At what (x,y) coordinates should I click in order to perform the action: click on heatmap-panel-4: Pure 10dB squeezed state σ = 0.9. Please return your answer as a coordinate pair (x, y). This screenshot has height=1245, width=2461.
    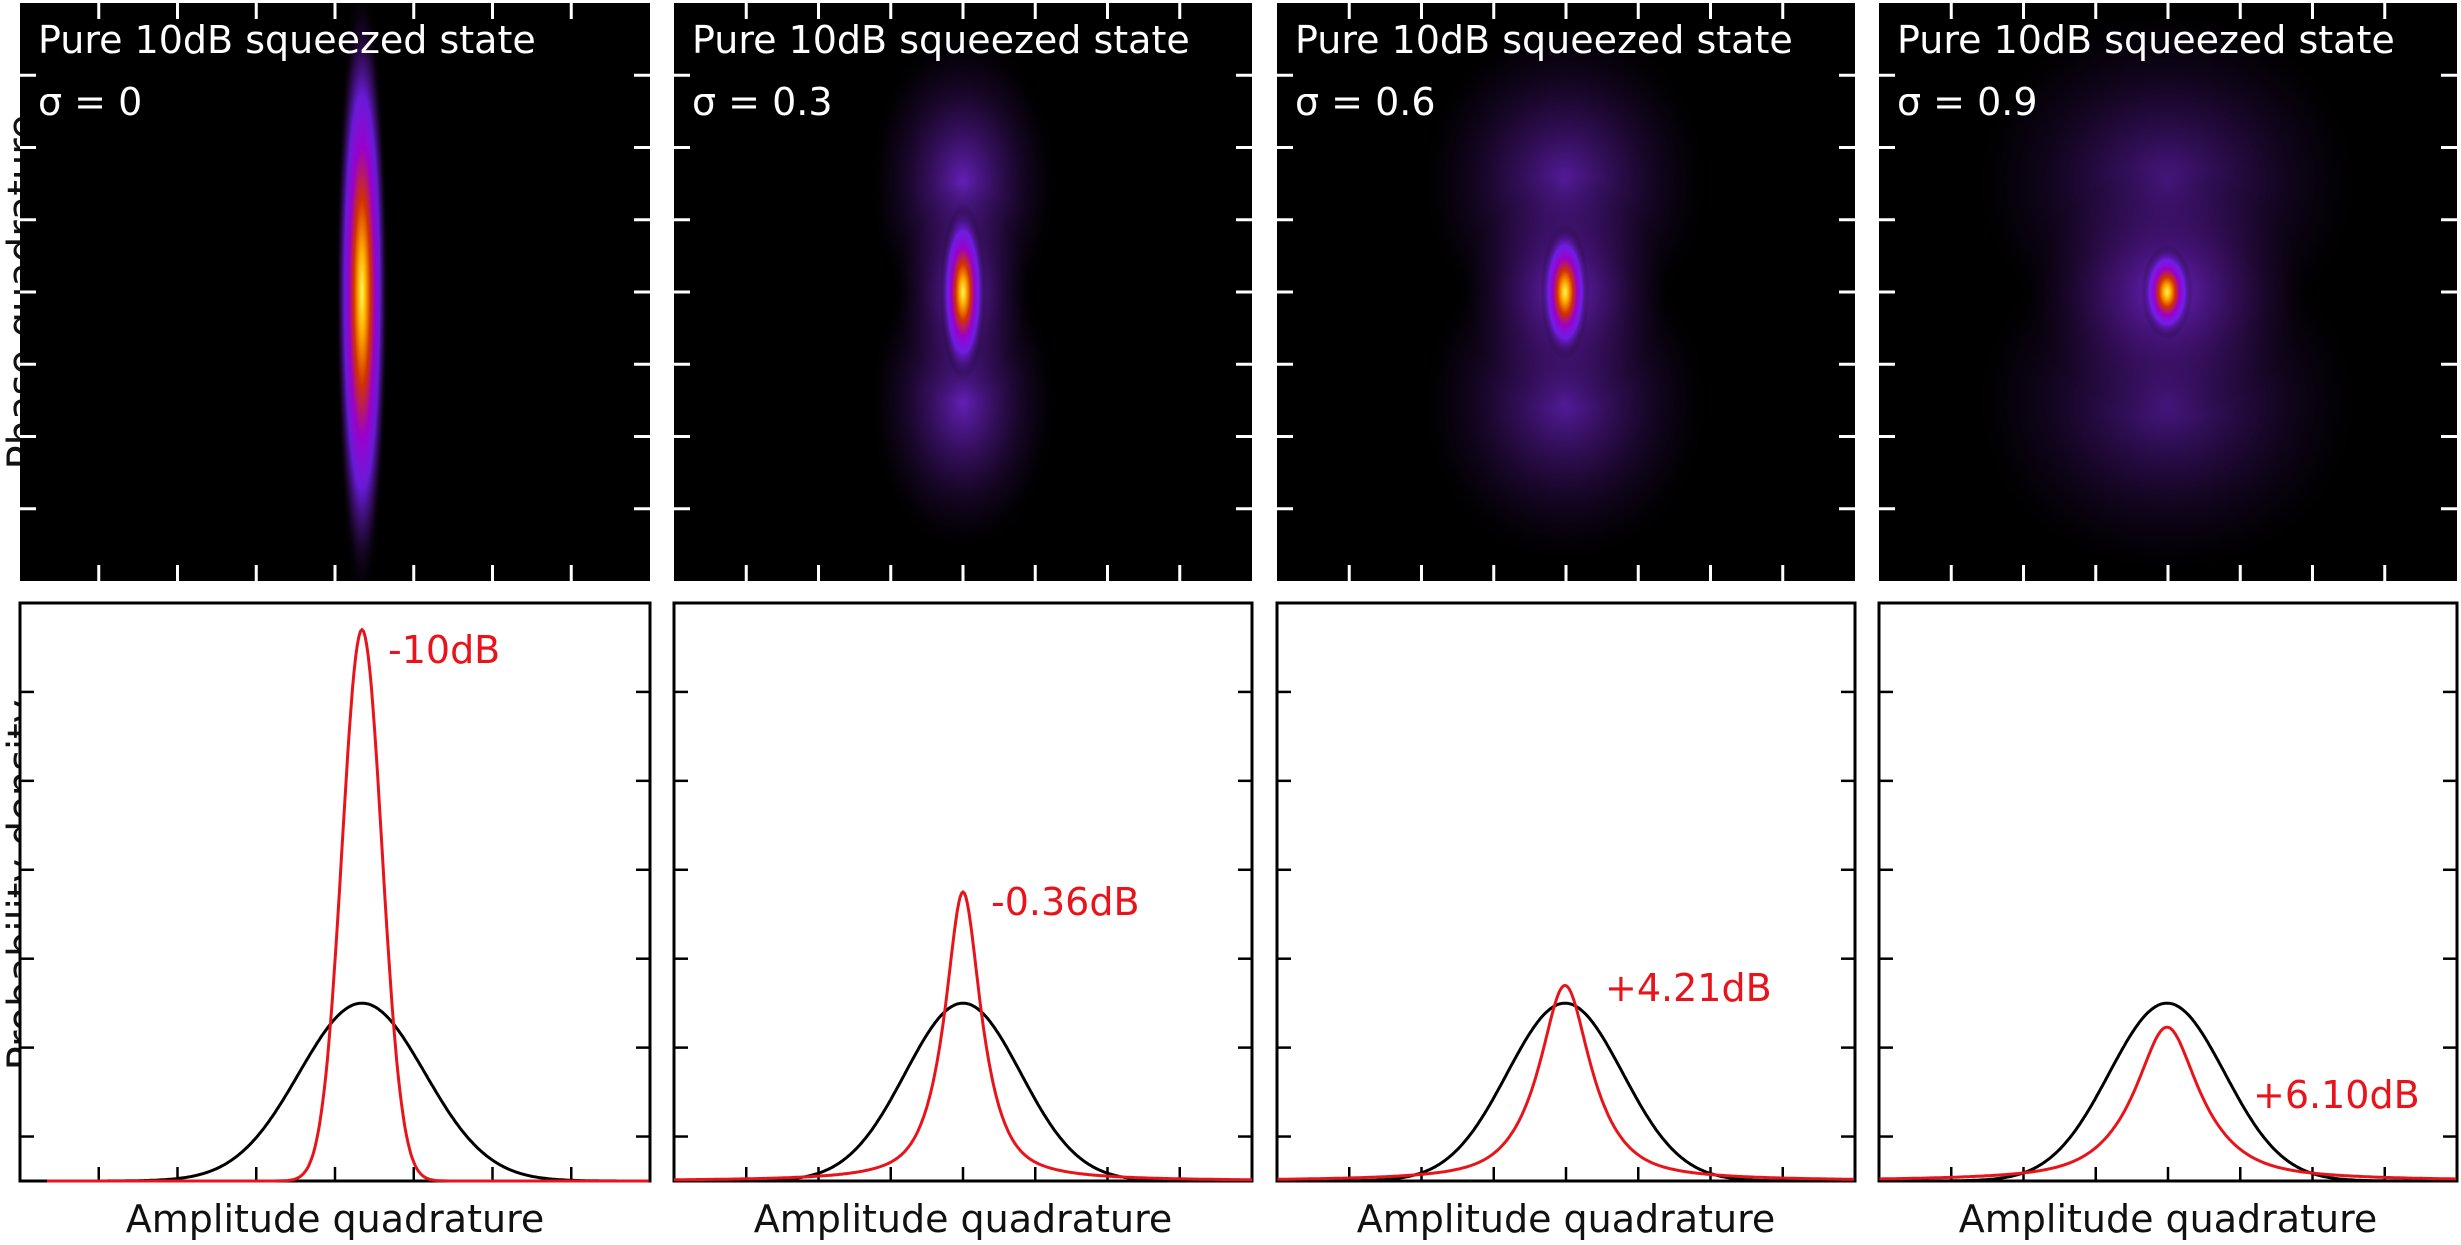
    Looking at the image, I should click on (2168, 292).